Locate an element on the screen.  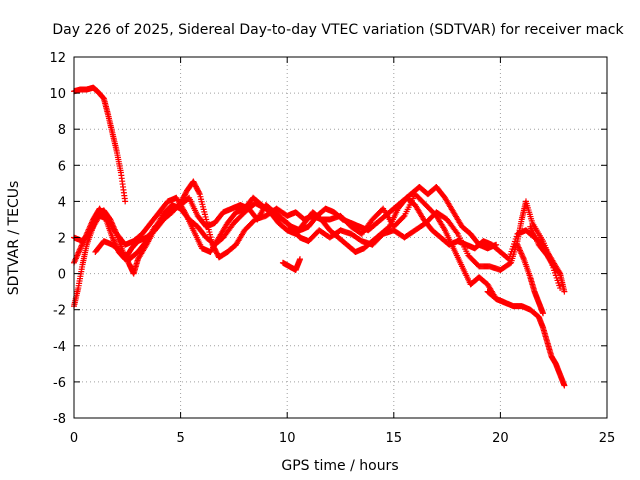
y-tick-label: 8 is located at coordinates (62, 130).